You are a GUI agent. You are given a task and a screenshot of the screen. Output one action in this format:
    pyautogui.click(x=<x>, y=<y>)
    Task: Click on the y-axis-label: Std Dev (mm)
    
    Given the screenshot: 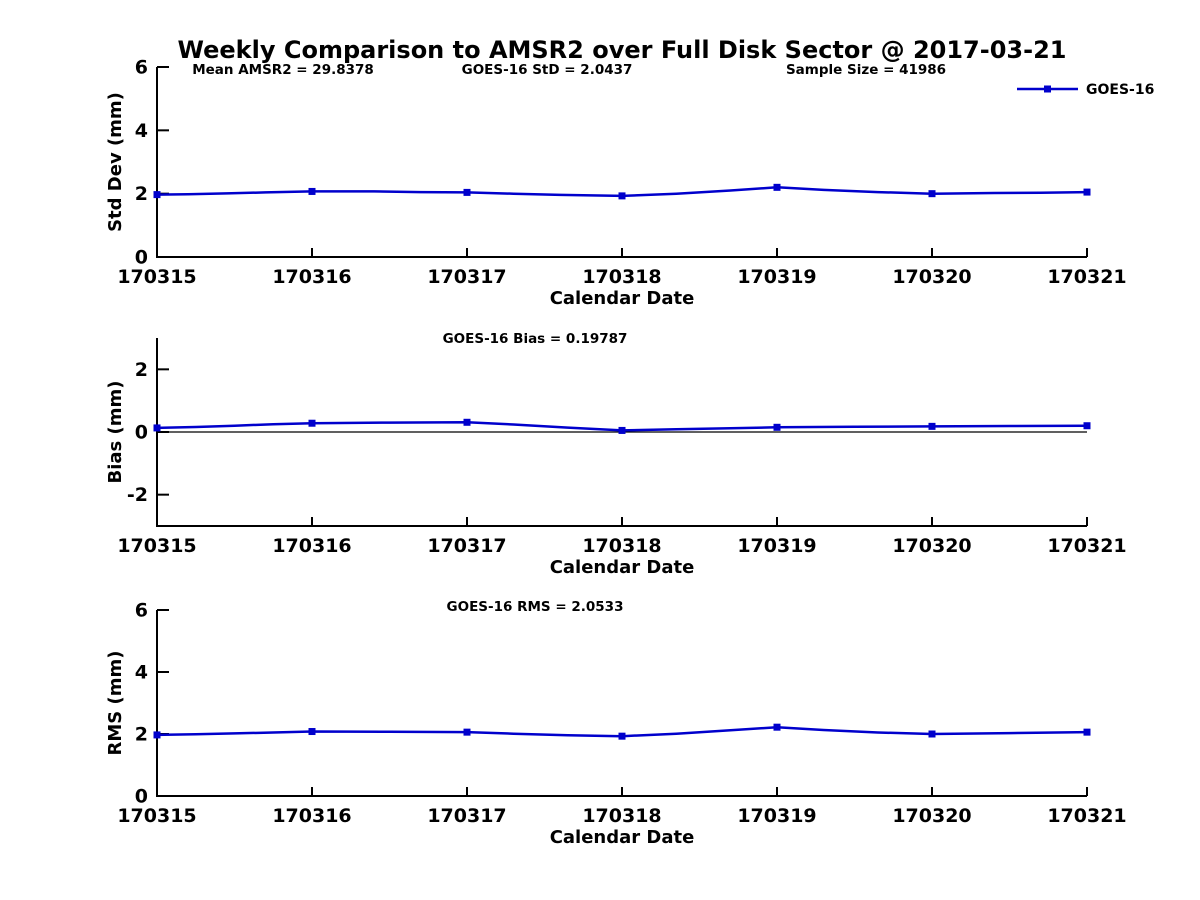 What is the action you would take?
    pyautogui.click(x=115, y=162)
    